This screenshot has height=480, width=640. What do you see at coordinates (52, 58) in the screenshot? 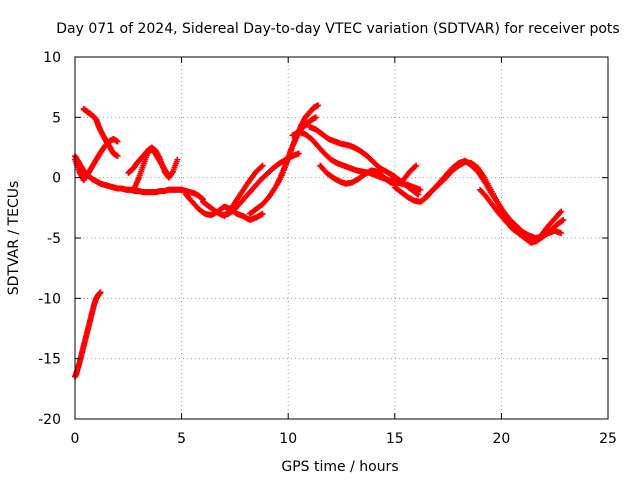
I see `y-tick-label: 10` at bounding box center [52, 58].